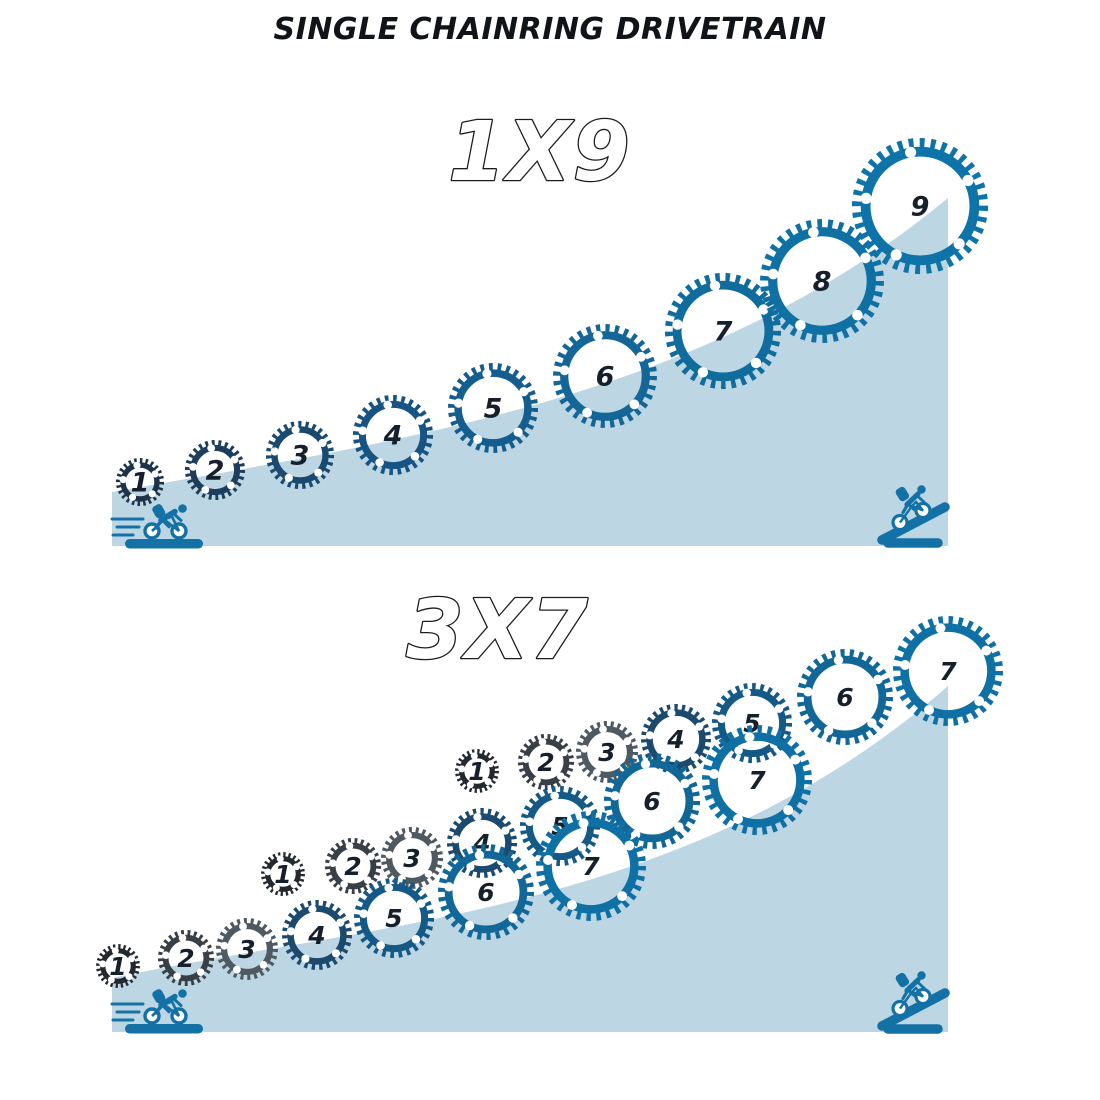 Image resolution: width=1100 pixels, height=1100 pixels. What do you see at coordinates (822, 281) in the screenshot?
I see `chainring-gear-8: 8` at bounding box center [822, 281].